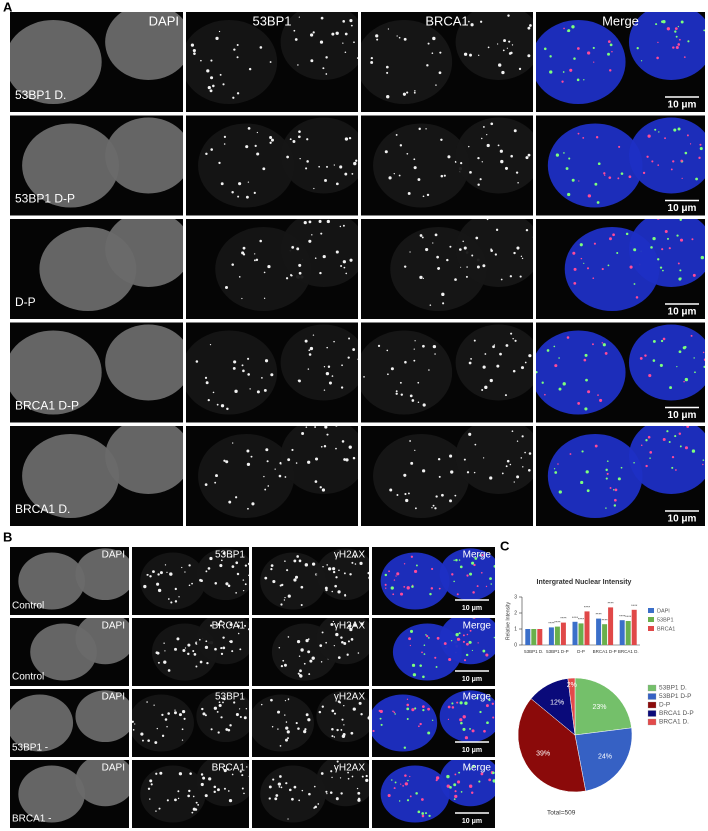 This screenshot has height=831, width=708. Describe the element at coordinates (571, 706) in the screenshot. I see `pie-slice` at that location.